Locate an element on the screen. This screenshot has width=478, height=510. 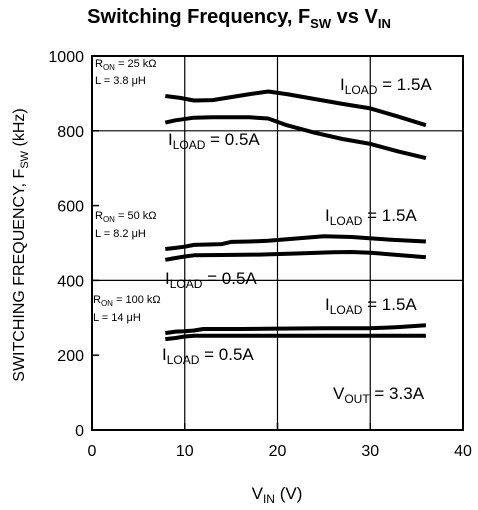
annotation-ron-25k: RON = 25 kΩ is located at coordinates (126, 65).